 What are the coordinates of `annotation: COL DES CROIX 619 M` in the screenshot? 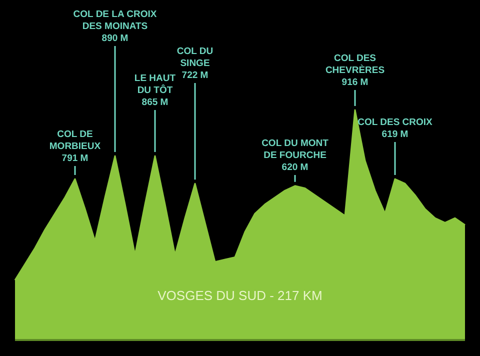 It's located at (396, 128).